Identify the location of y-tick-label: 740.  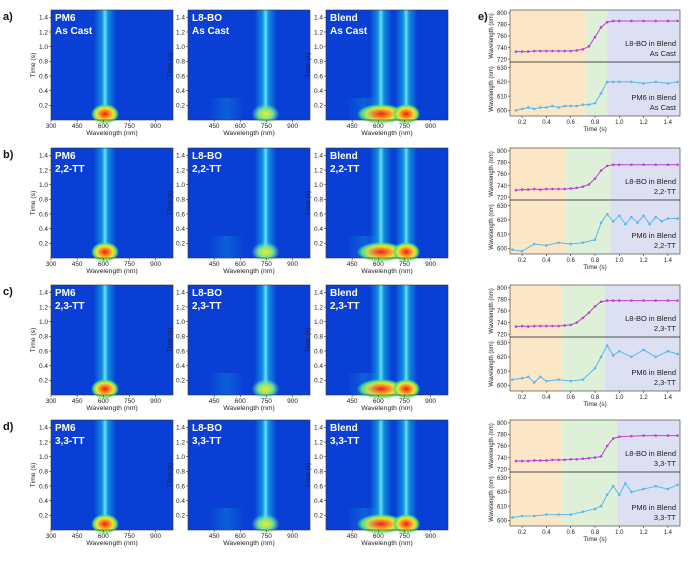
(502, 324).